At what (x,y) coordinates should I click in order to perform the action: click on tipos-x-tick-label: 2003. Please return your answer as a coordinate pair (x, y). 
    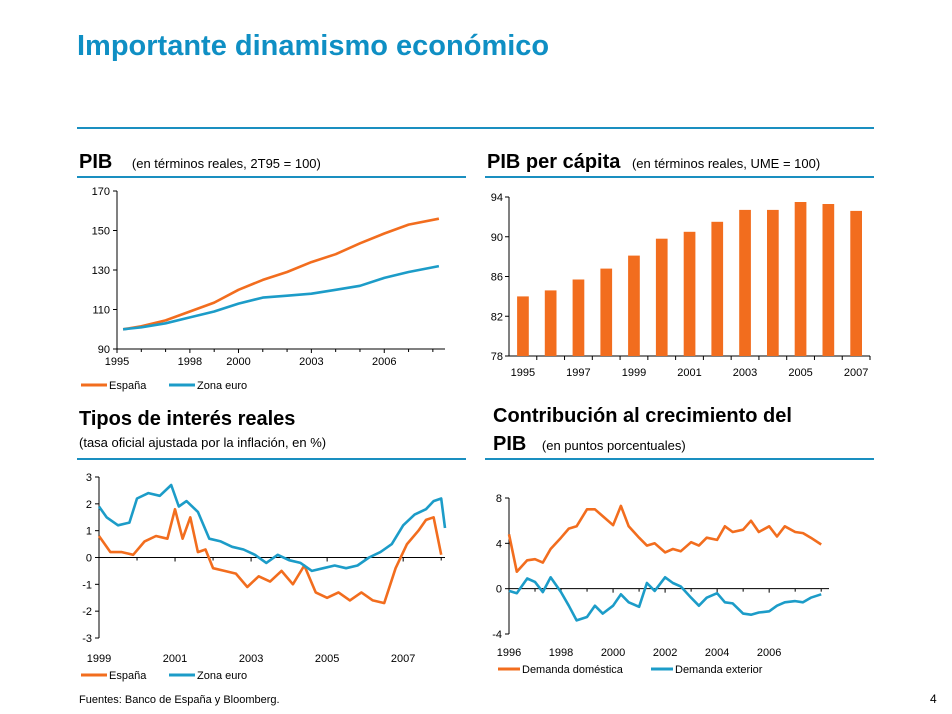
    Looking at the image, I should click on (251, 659).